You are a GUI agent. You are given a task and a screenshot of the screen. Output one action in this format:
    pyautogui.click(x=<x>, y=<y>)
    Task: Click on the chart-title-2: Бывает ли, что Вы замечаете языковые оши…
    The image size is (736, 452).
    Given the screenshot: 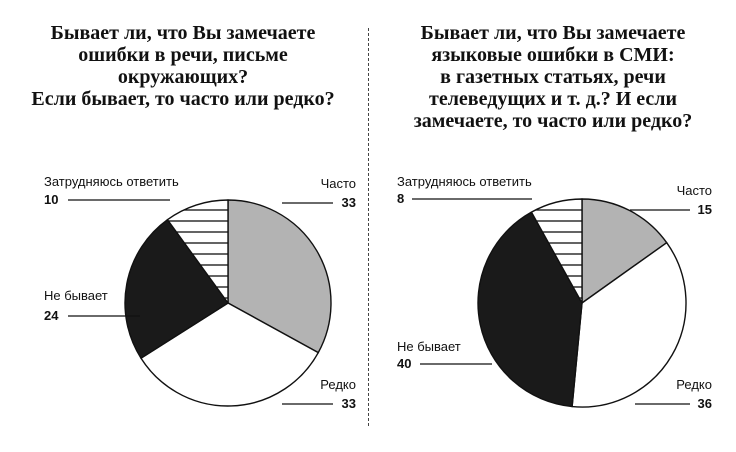 What is the action you would take?
    pyautogui.click(x=553, y=77)
    